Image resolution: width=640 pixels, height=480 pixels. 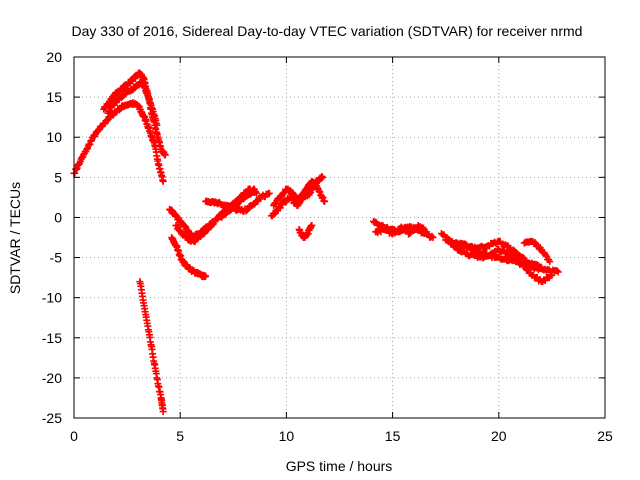 I want to click on x-tick-label: 0, so click(x=74, y=436).